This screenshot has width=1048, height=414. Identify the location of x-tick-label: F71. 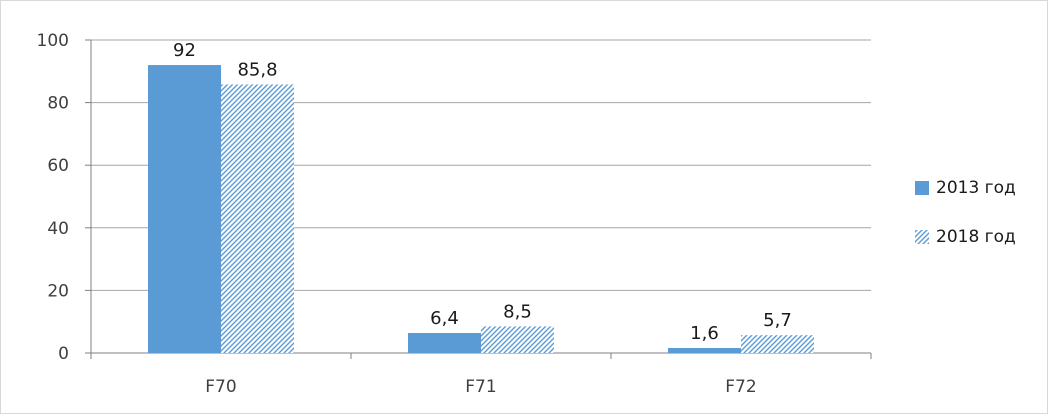
(480, 387).